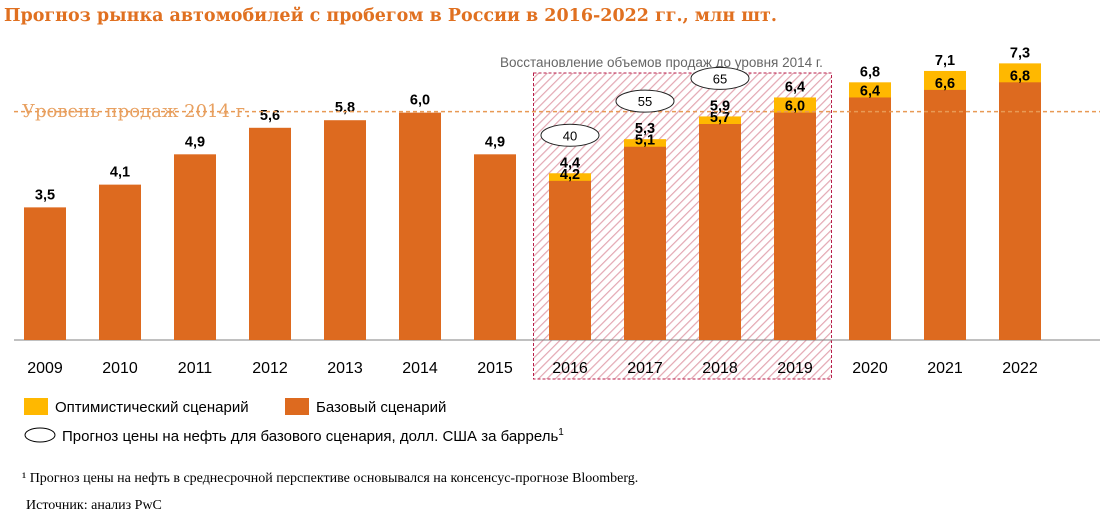 The image size is (1109, 529). I want to click on label-base-2018: 5,7, so click(720, 118).